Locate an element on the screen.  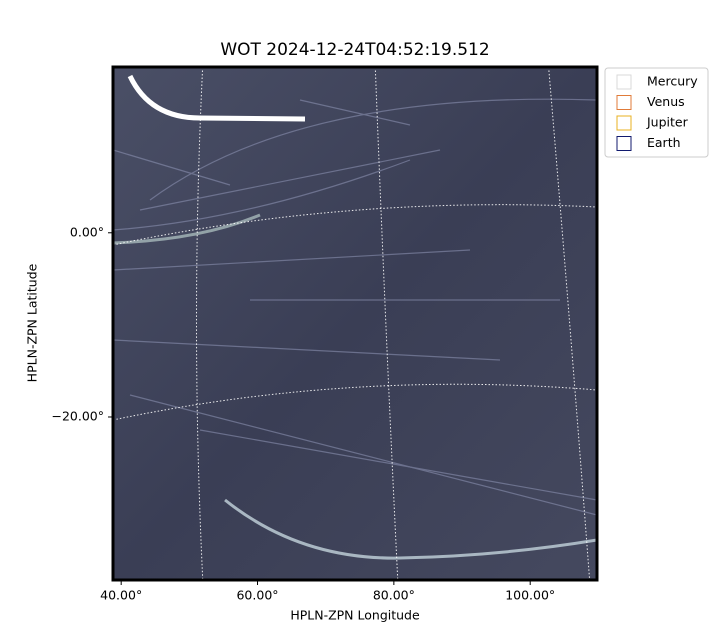
x-tick-label: 60.00° is located at coordinates (257, 595).